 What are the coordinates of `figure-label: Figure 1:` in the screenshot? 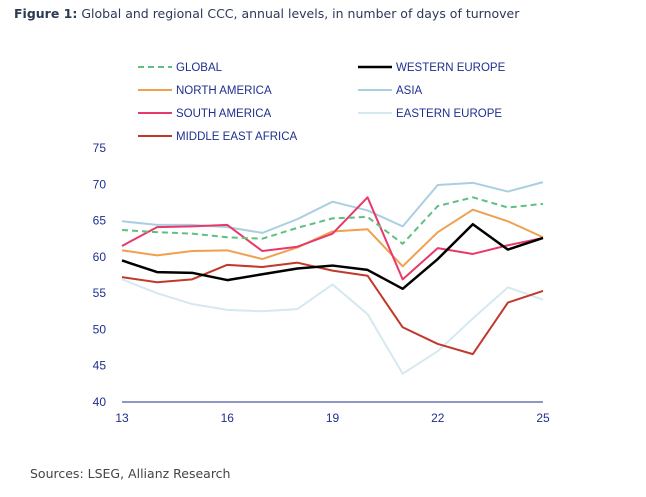 It's located at (46, 13).